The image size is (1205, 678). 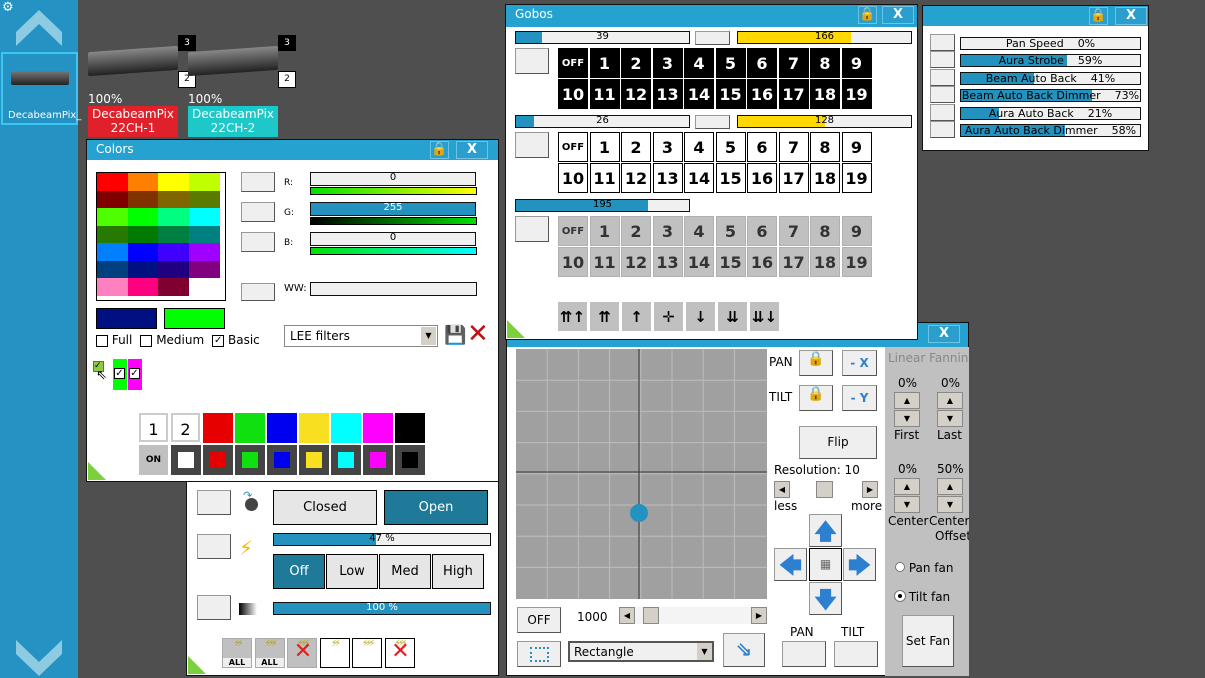 I want to click on lock-button: 🔒, so click(x=1098, y=16).